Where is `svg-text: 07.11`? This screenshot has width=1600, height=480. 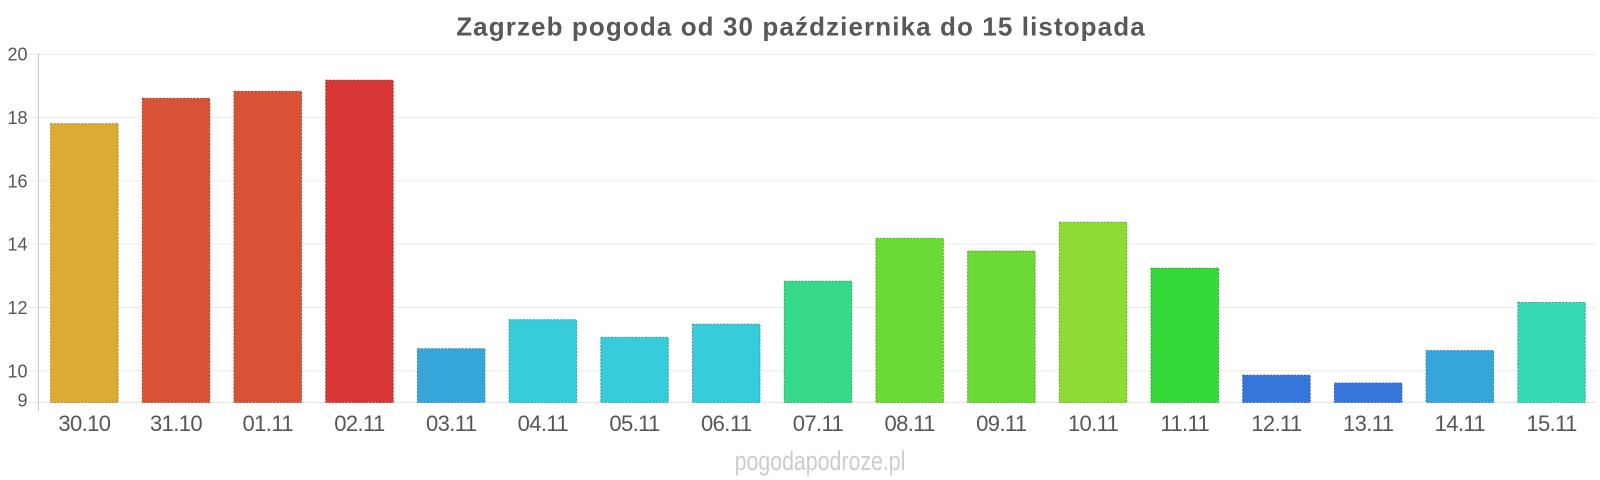 svg-text: 07.11 is located at coordinates (818, 423).